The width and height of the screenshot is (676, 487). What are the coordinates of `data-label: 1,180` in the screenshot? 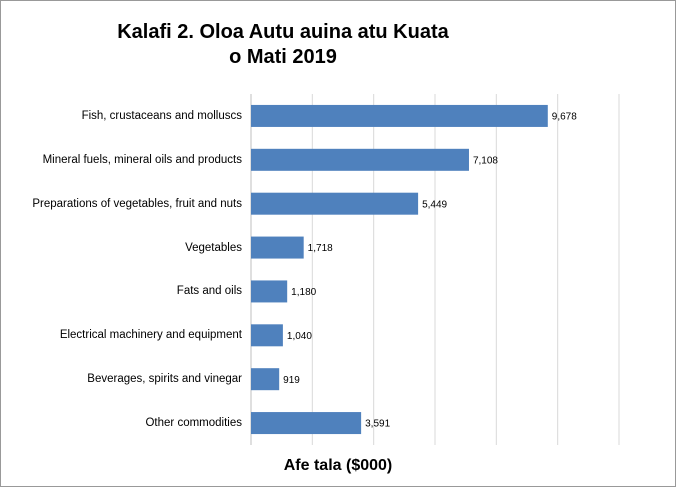 It's located at (303, 292).